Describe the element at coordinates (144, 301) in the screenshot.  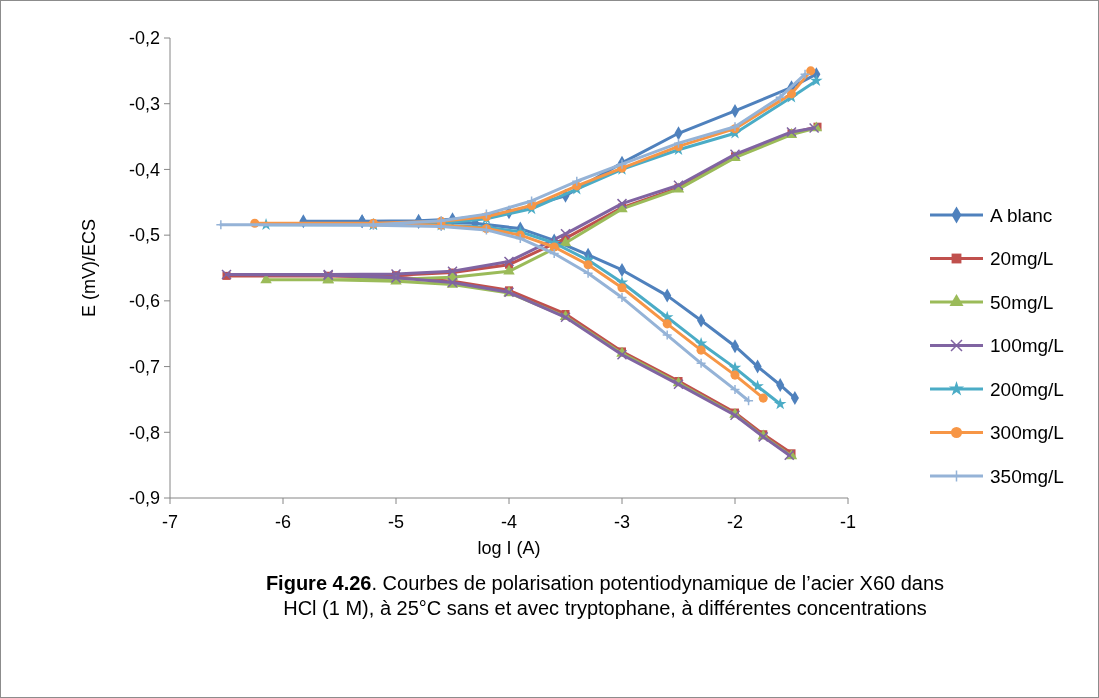
I see `y-tick-label: -0,6` at that location.